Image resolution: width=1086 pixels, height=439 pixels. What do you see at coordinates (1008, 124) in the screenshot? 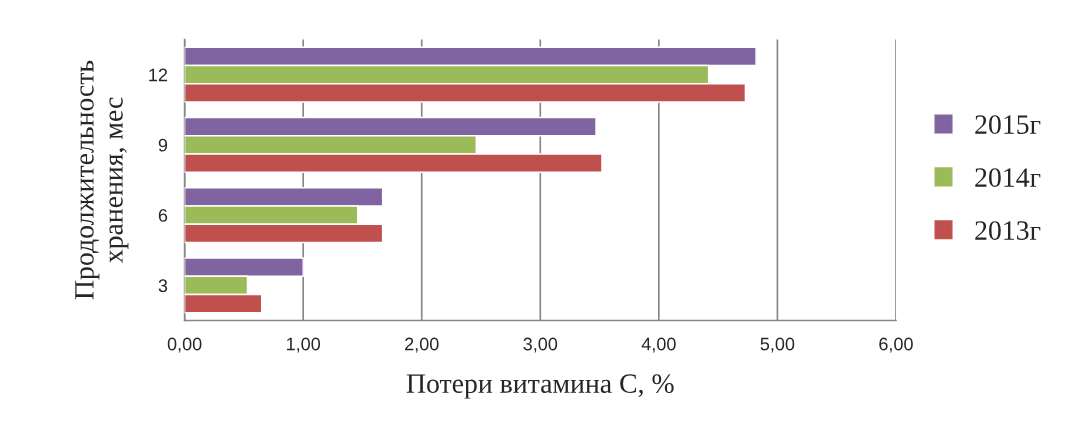
I see `legend-label: 2015г` at bounding box center [1008, 124].